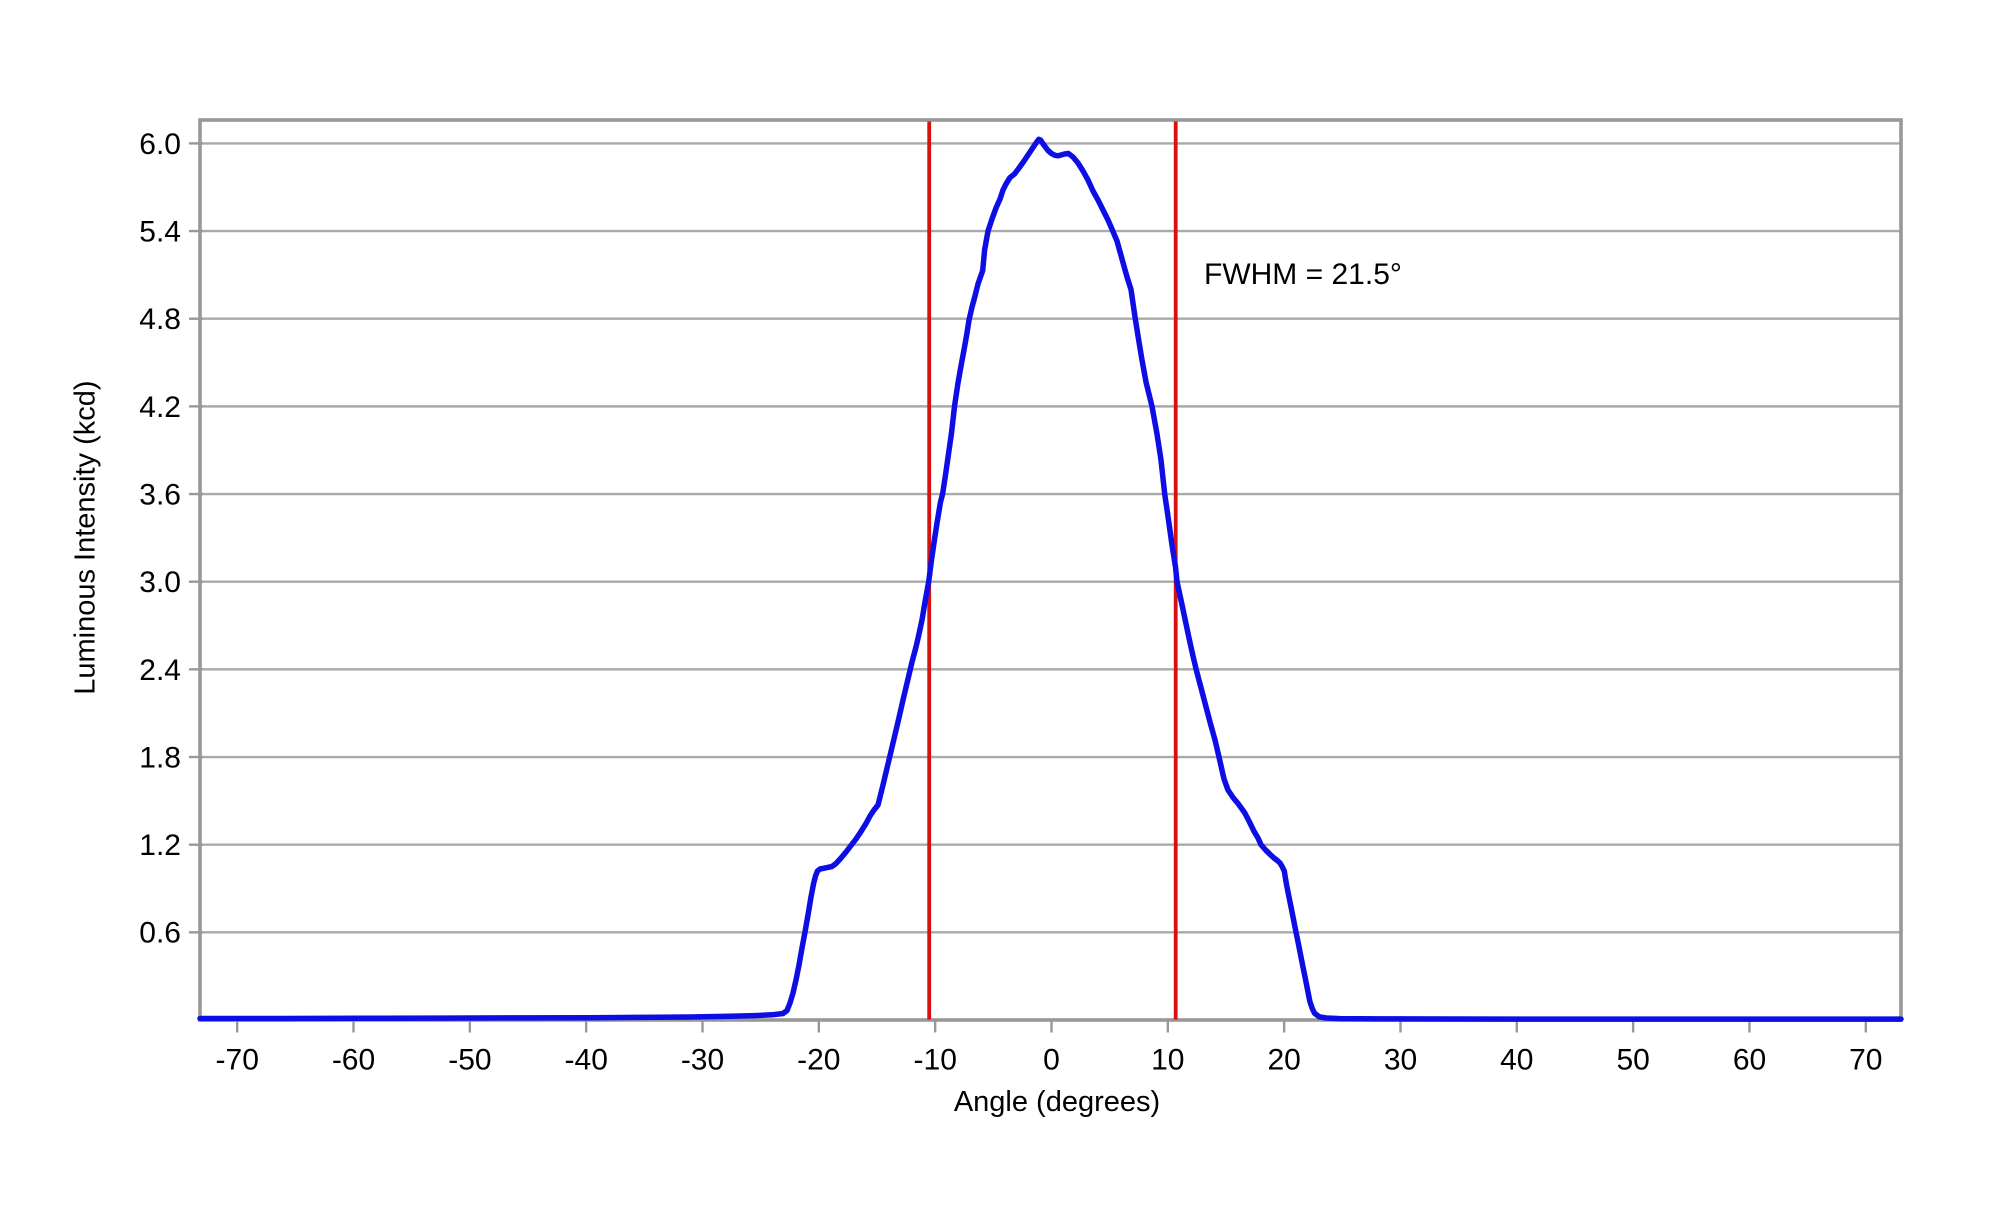 This screenshot has width=2000, height=1205. I want to click on svg-text: -70, so click(237, 1059).